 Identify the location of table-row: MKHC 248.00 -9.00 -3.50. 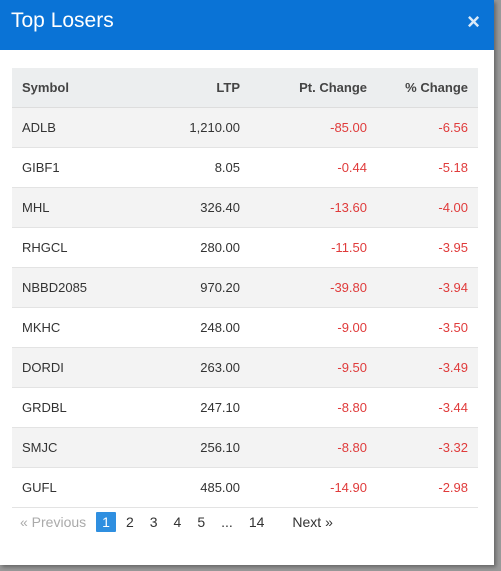
(245, 327).